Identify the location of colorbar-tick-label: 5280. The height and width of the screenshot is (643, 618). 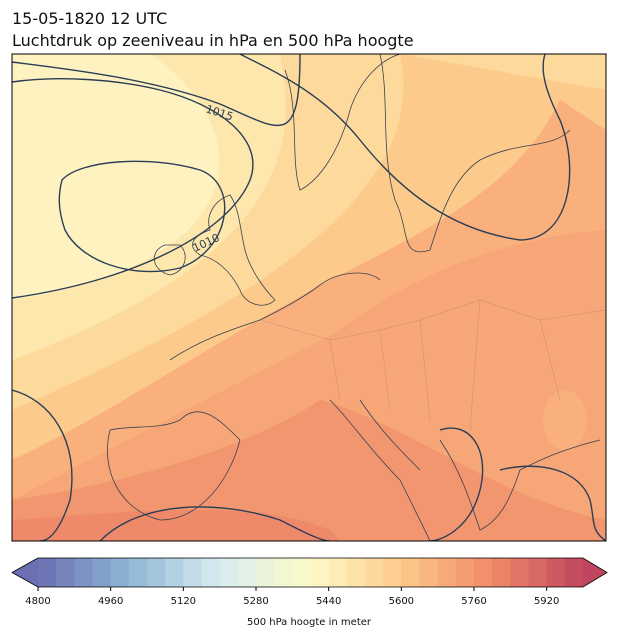
(255, 601).